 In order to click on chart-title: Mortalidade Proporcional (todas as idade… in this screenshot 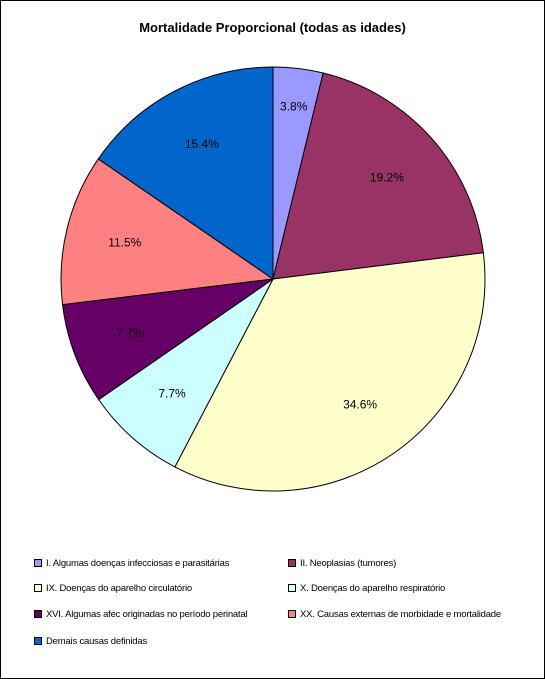, I will do `click(272, 27)`.